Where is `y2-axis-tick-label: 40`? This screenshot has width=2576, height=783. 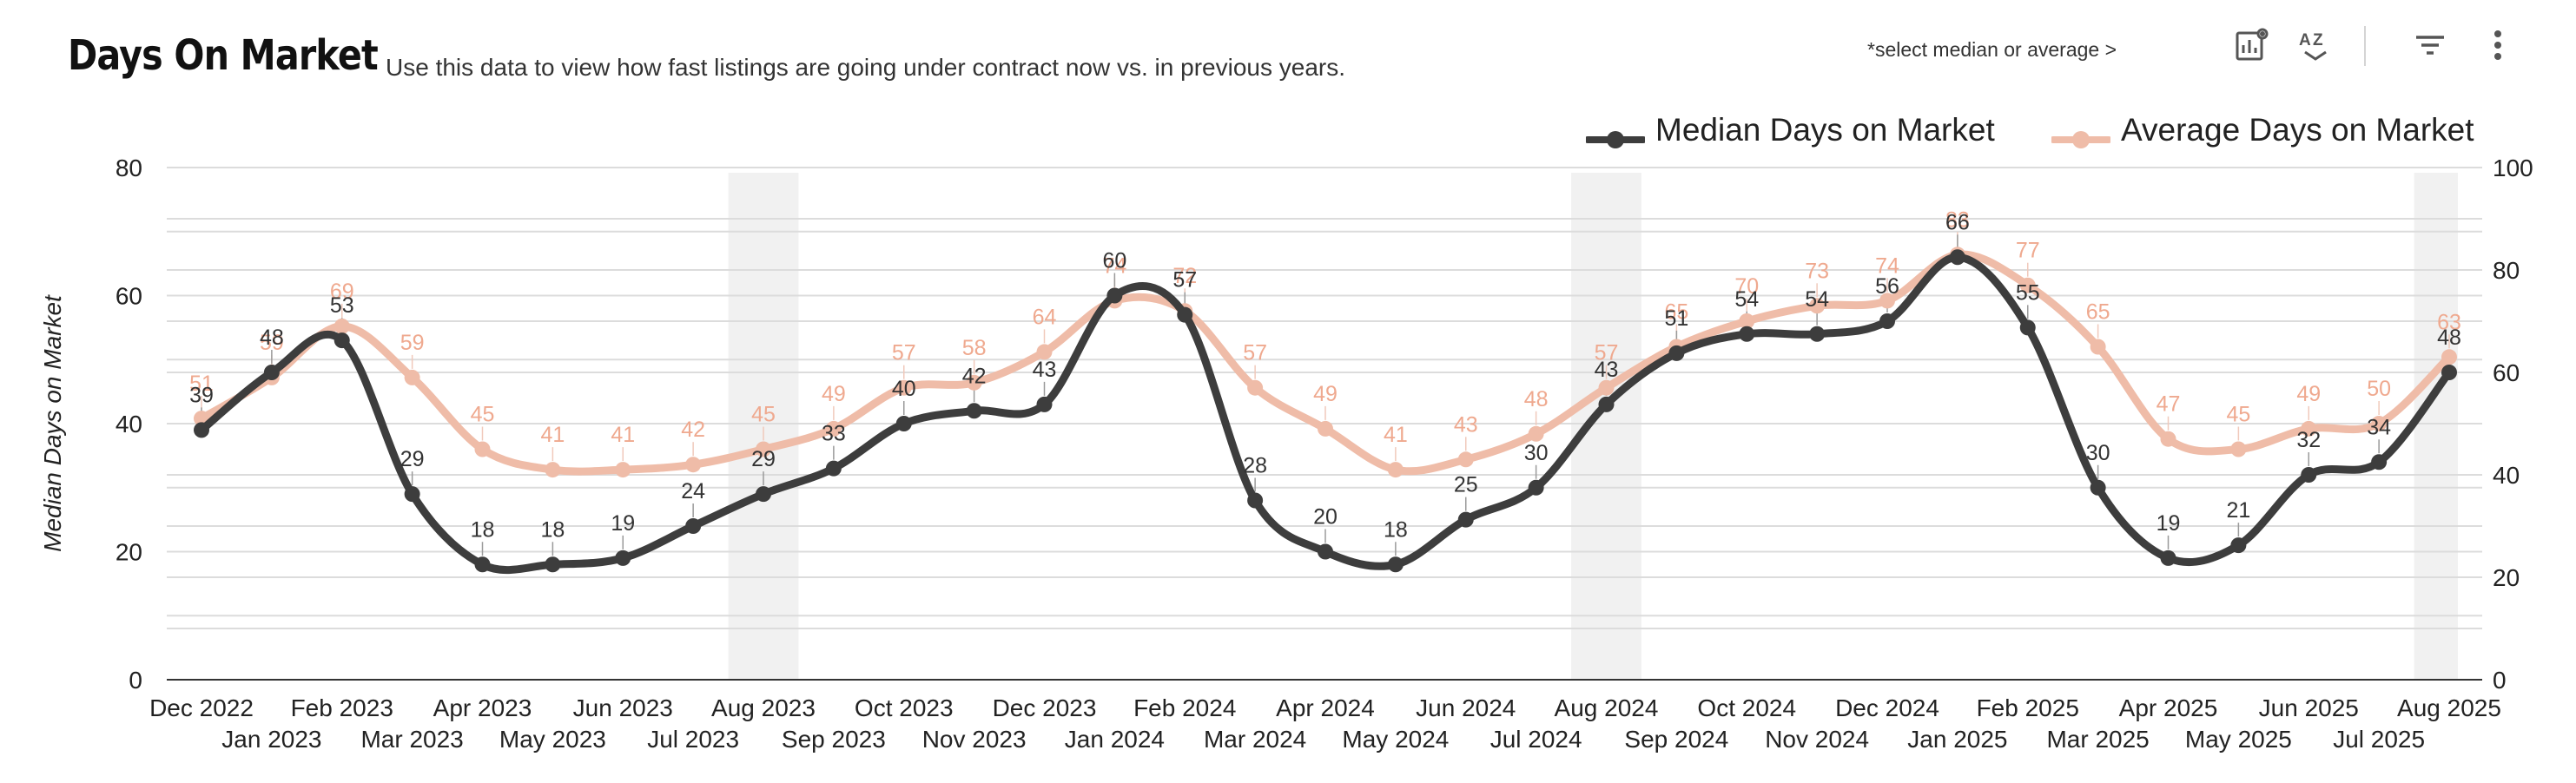 y2-axis-tick-label: 40 is located at coordinates (2506, 475).